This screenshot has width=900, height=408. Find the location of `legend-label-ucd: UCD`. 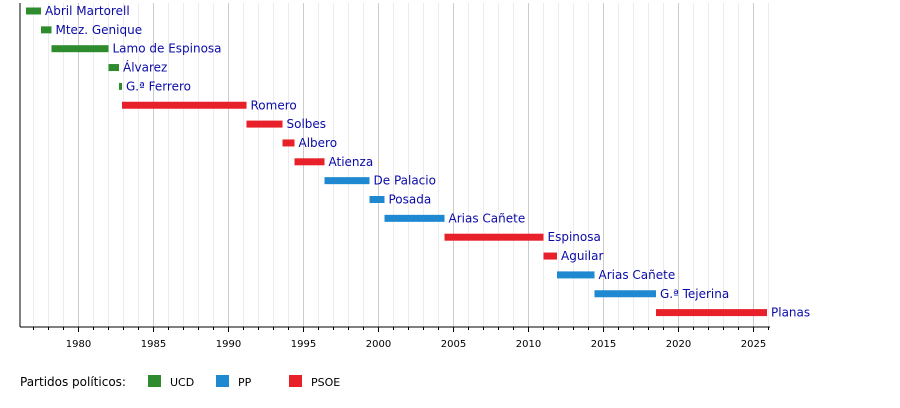

legend-label-ucd: UCD is located at coordinates (182, 382).